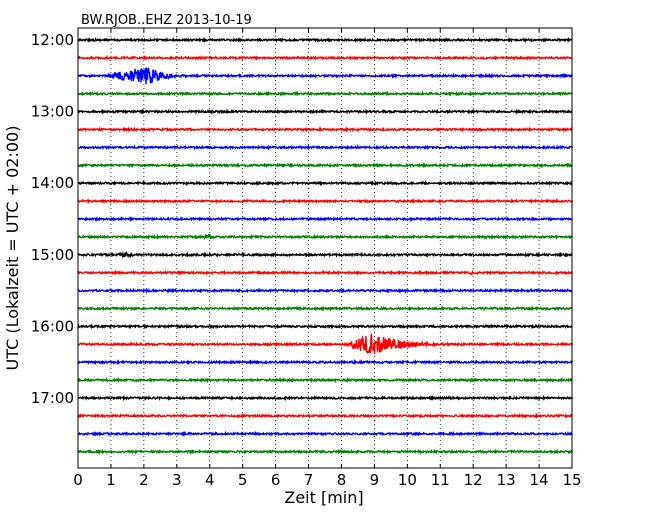 Image resolution: width=650 pixels, height=520 pixels. What do you see at coordinates (473, 480) in the screenshot?
I see `x-tick-label: 12` at bounding box center [473, 480].